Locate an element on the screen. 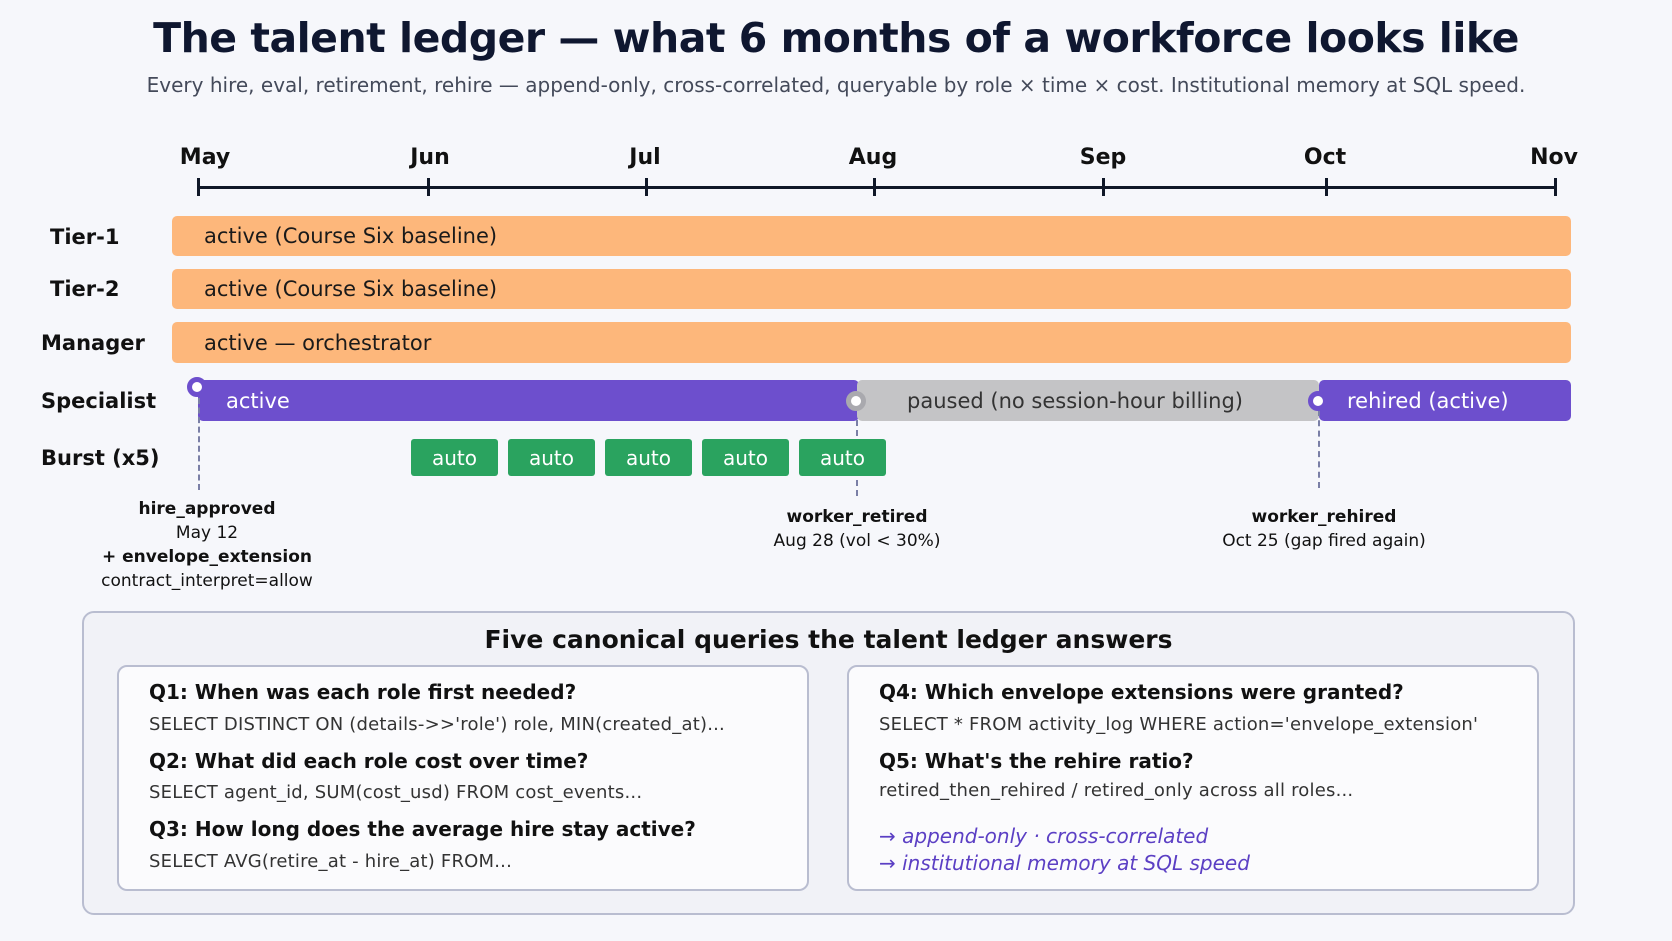  month-label-nov: Nov is located at coordinates (1554, 157).